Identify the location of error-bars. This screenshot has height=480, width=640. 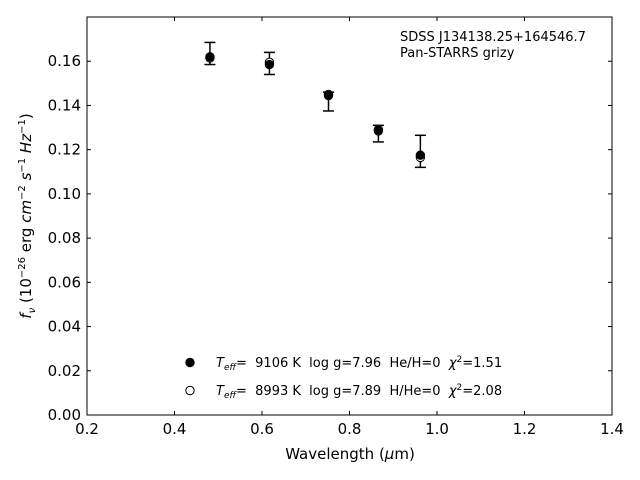
(315, 105).